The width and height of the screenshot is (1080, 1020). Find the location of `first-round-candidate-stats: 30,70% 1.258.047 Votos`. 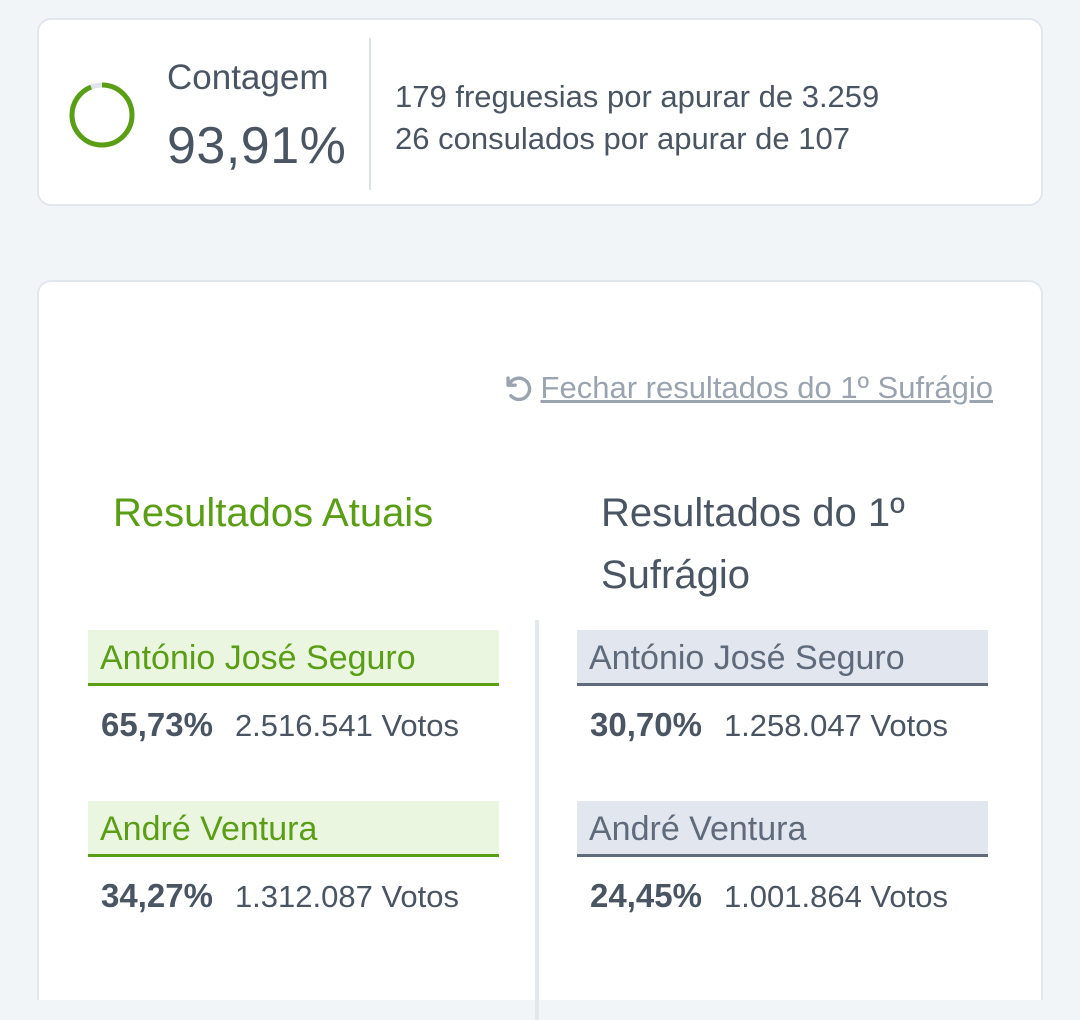

first-round-candidate-stats: 30,70% 1.258.047 Votos is located at coordinates (769, 725).